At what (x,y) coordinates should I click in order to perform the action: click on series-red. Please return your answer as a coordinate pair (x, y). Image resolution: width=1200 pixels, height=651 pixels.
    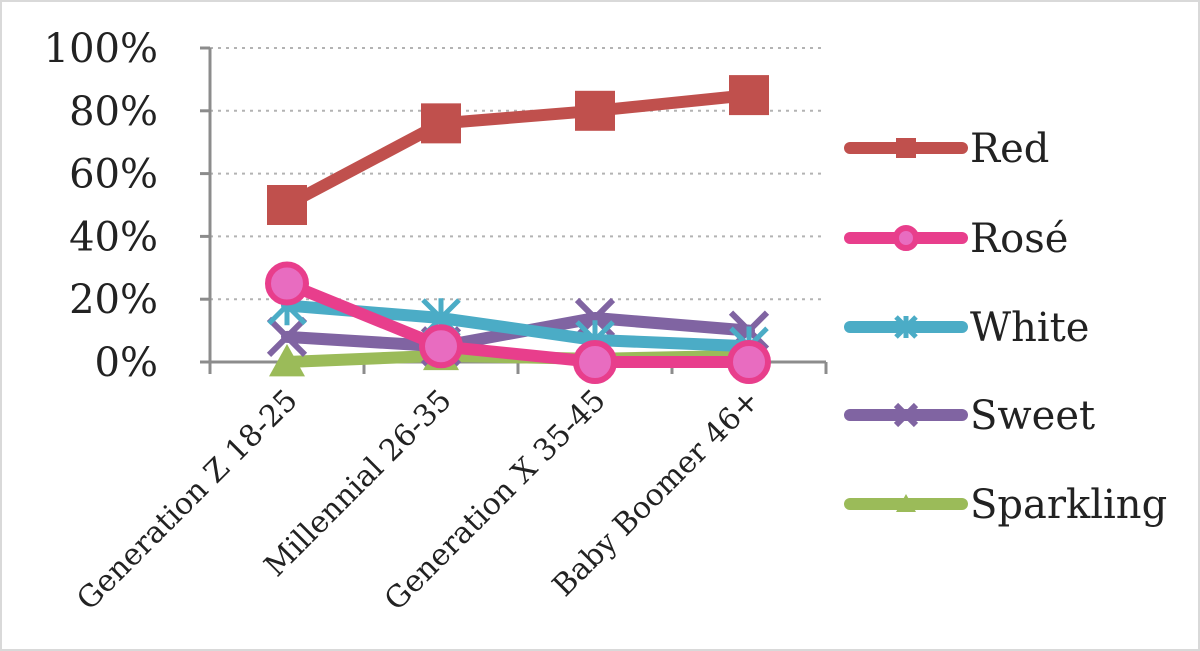
    Looking at the image, I should click on (518, 150).